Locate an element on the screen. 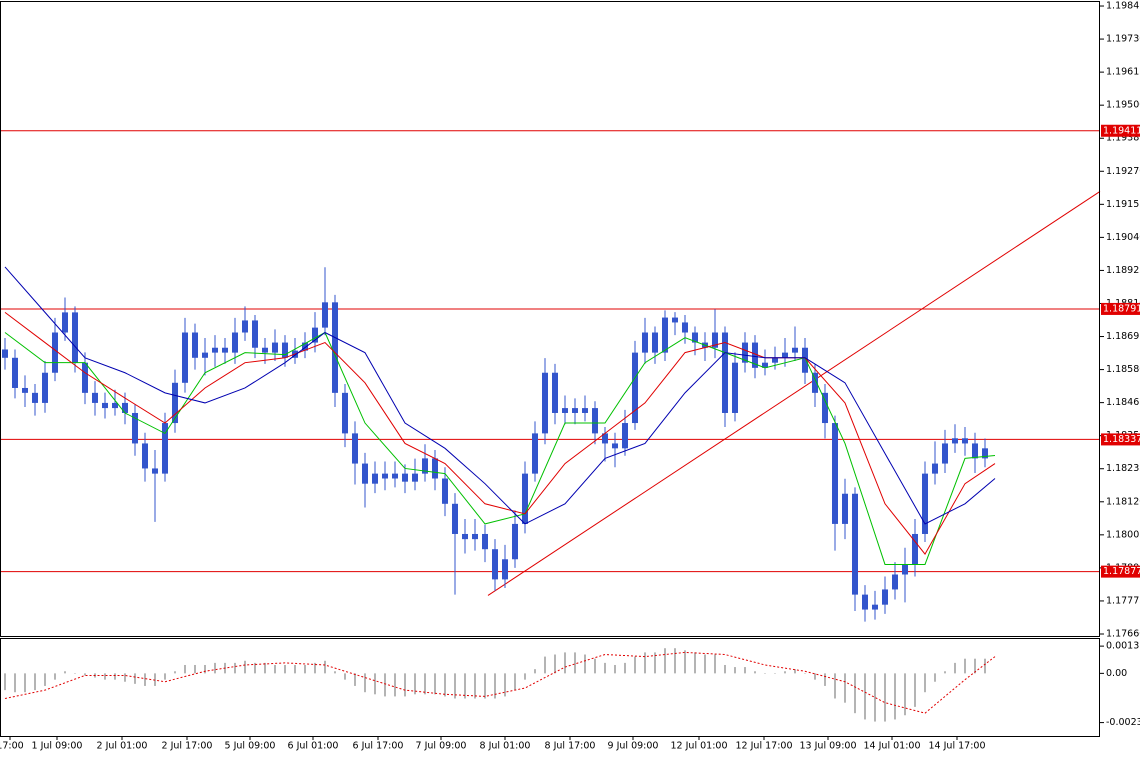 The width and height of the screenshot is (1140, 758). x-tick-label: 14 Jul 01:00 is located at coordinates (892, 746).